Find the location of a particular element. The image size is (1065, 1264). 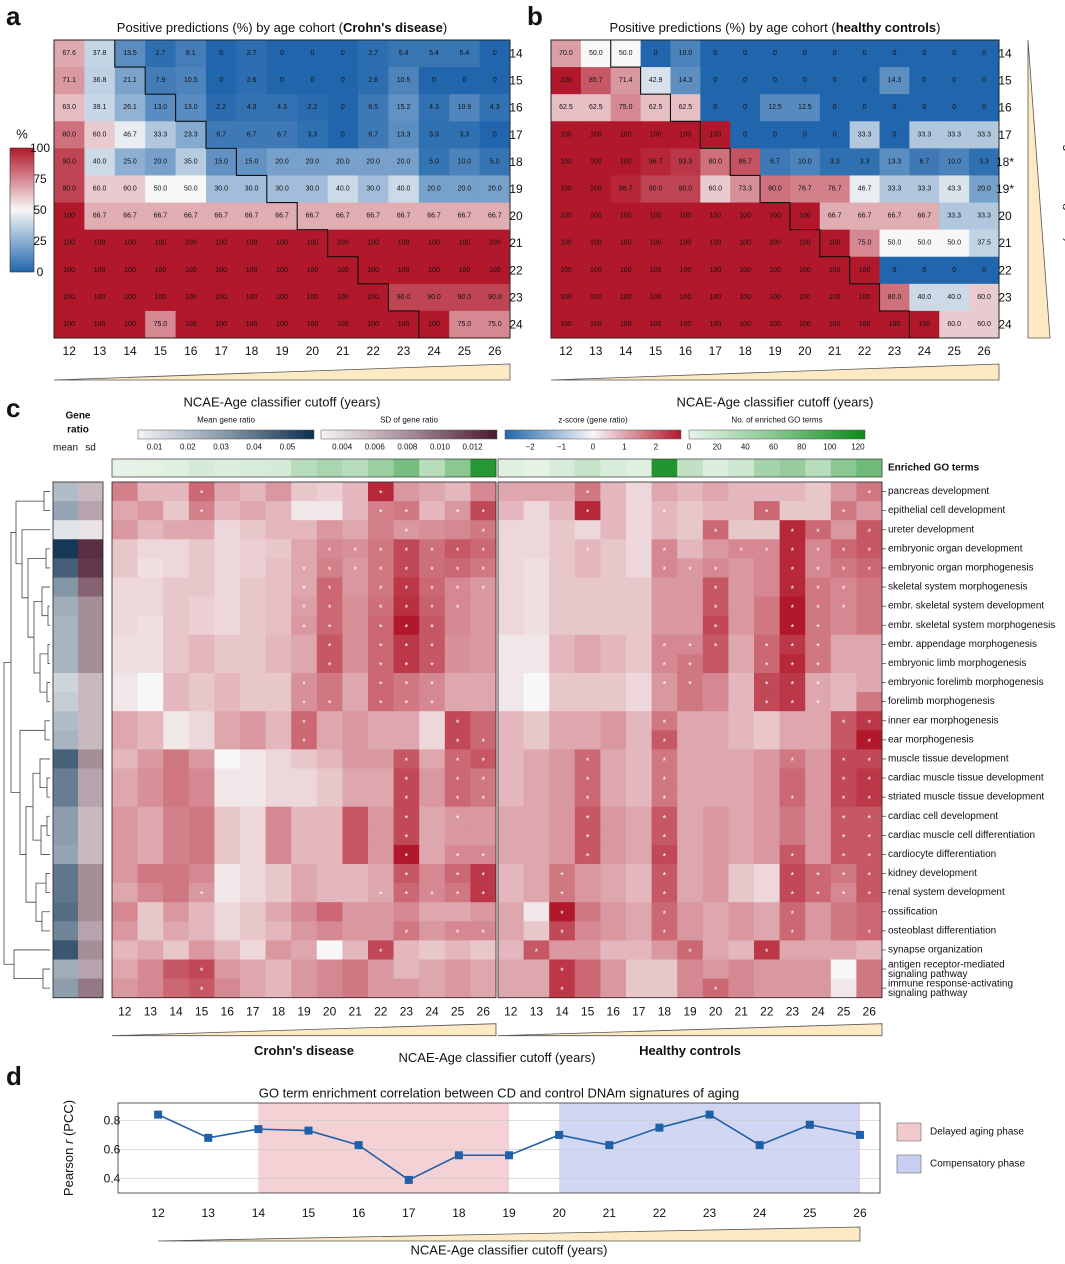

y-tick-label: 22 is located at coordinates (516, 270).